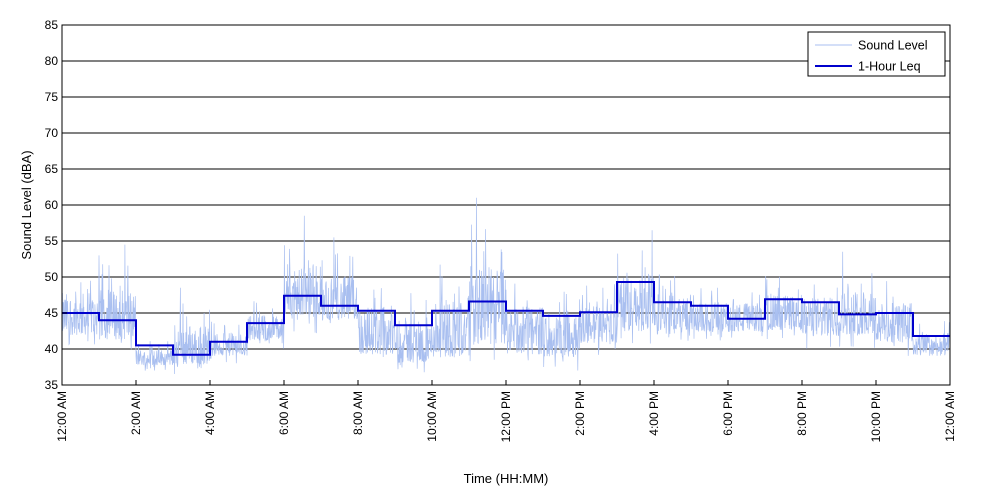 Image resolution: width=1000 pixels, height=500 pixels. Describe the element at coordinates (802, 413) in the screenshot. I see `x-tick-label: 8:00 PM` at that location.